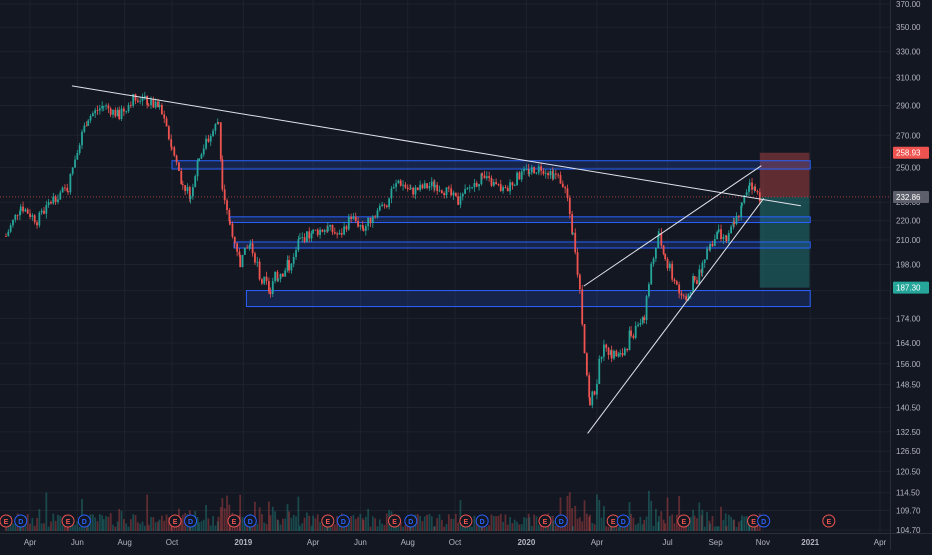 The image size is (932, 555). What do you see at coordinates (784, 174) in the screenshot?
I see `position-stop-area` at bounding box center [784, 174].